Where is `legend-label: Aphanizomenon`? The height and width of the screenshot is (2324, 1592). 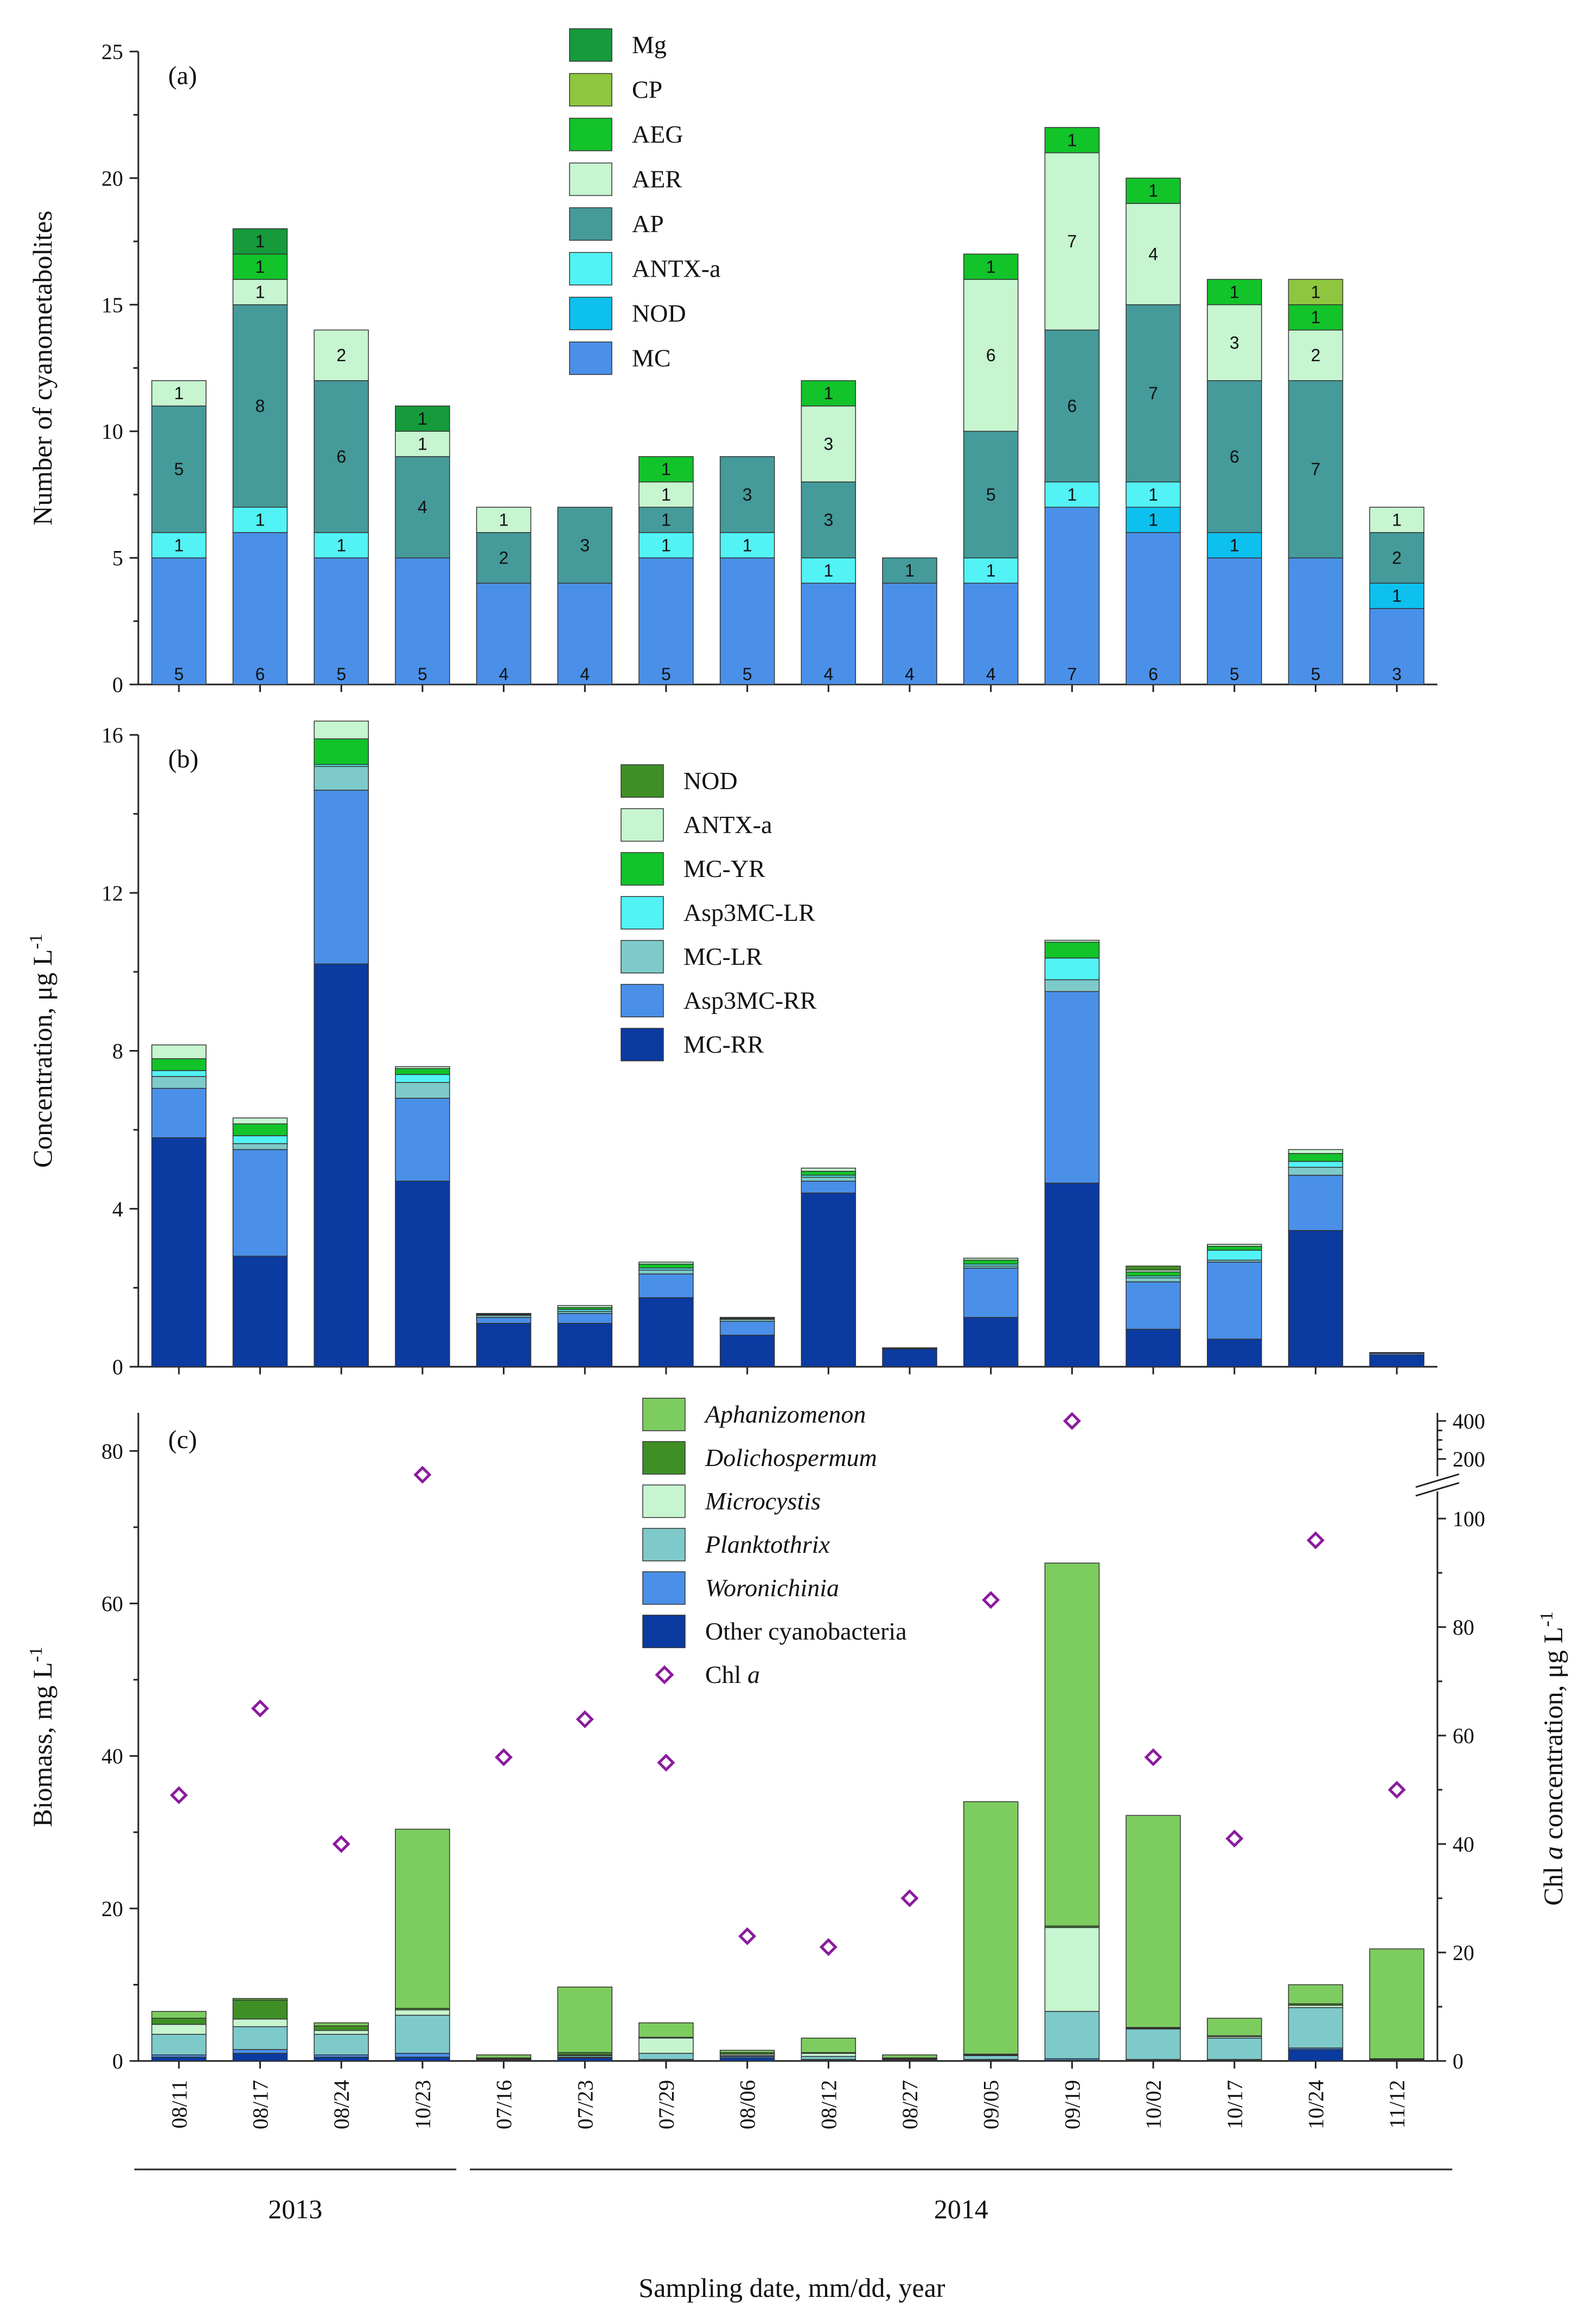 legend-label: Aphanizomenon is located at coordinates (785, 1414).